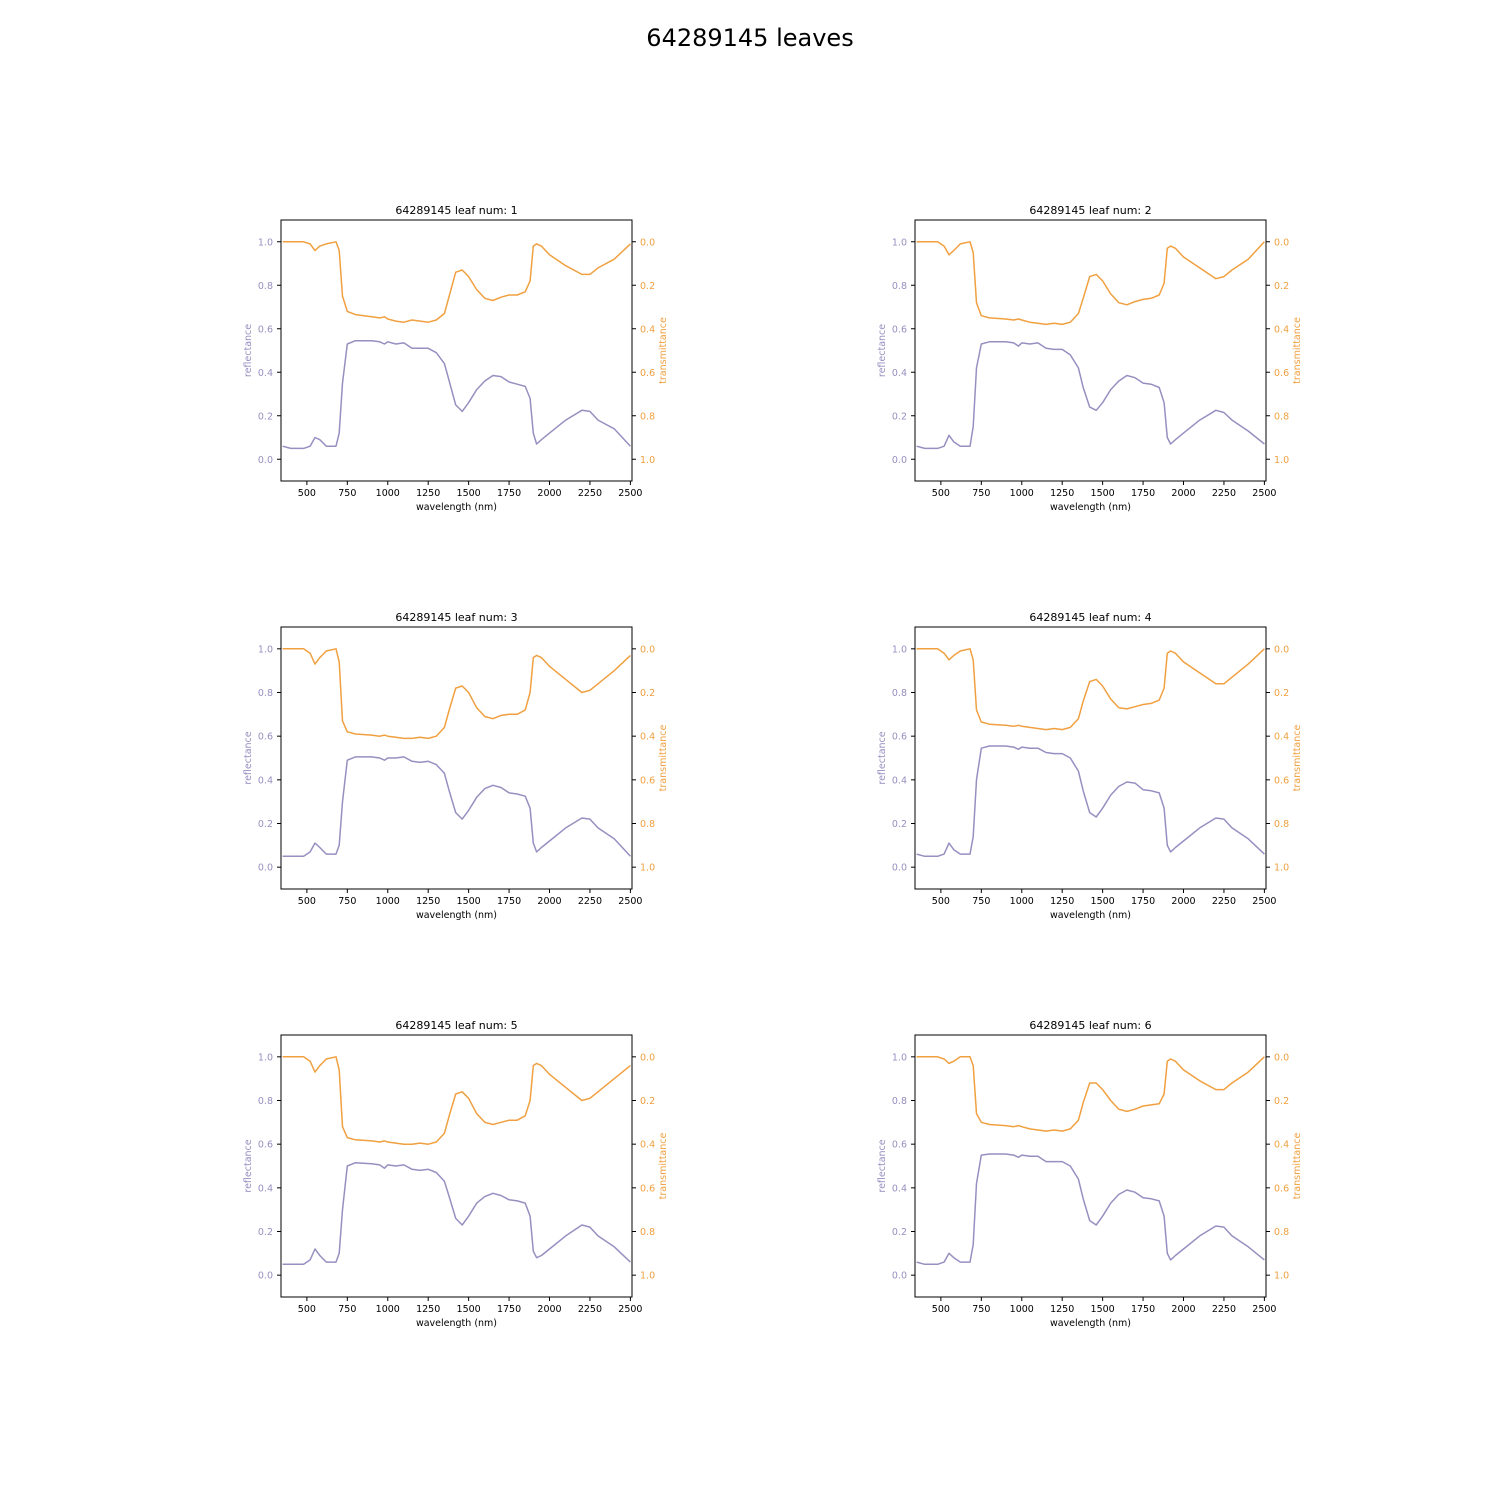 This screenshot has width=1500, height=1500. What do you see at coordinates (1090, 617) in the screenshot?
I see `chart-title: 64289145 leaf num: 4` at bounding box center [1090, 617].